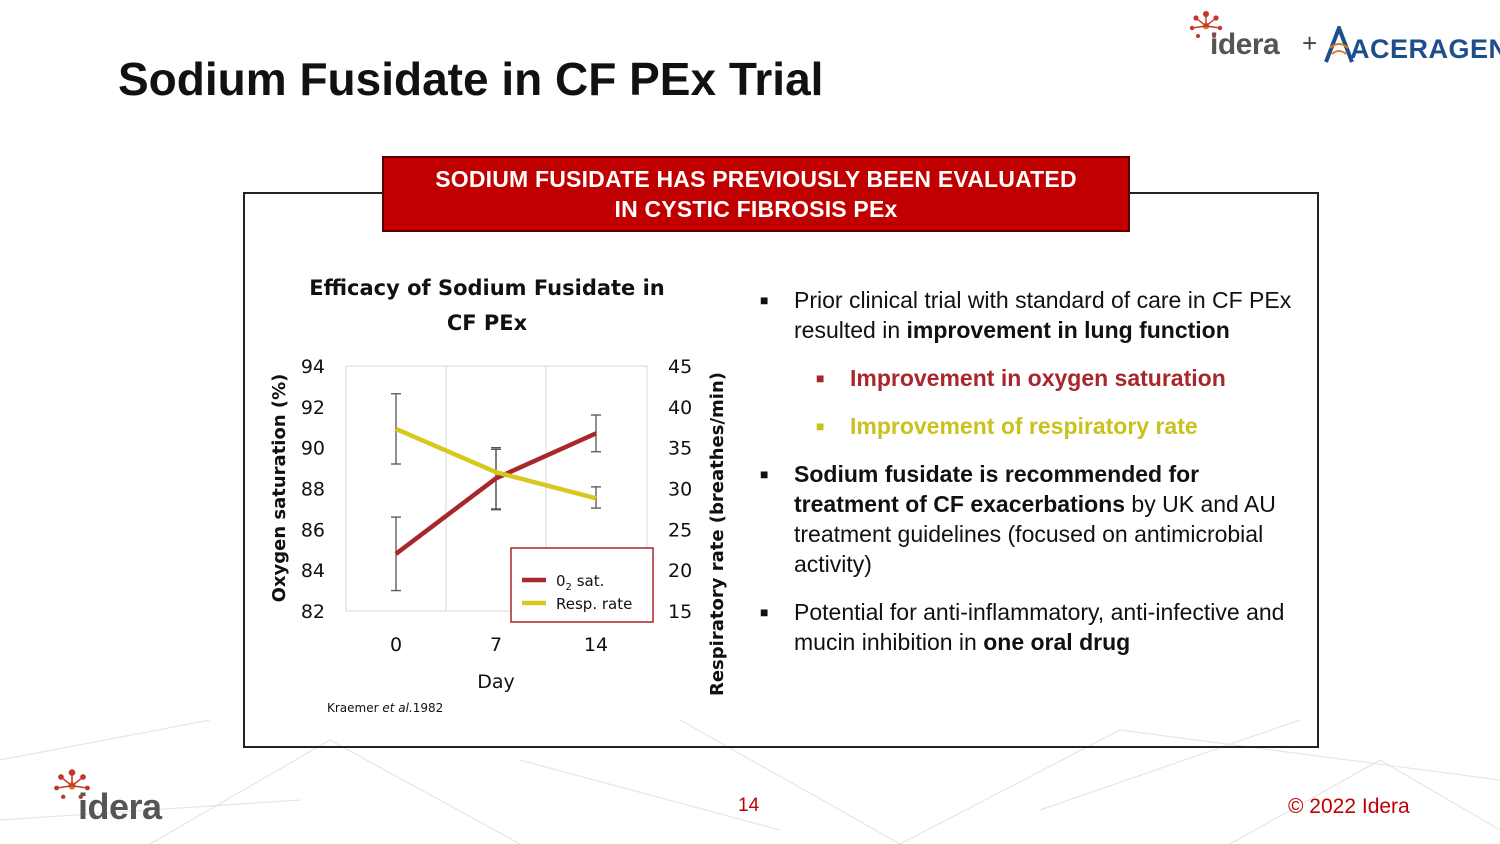 Image resolution: width=1500 pixels, height=844 pixels. I want to click on x-tick: 14, so click(596, 645).